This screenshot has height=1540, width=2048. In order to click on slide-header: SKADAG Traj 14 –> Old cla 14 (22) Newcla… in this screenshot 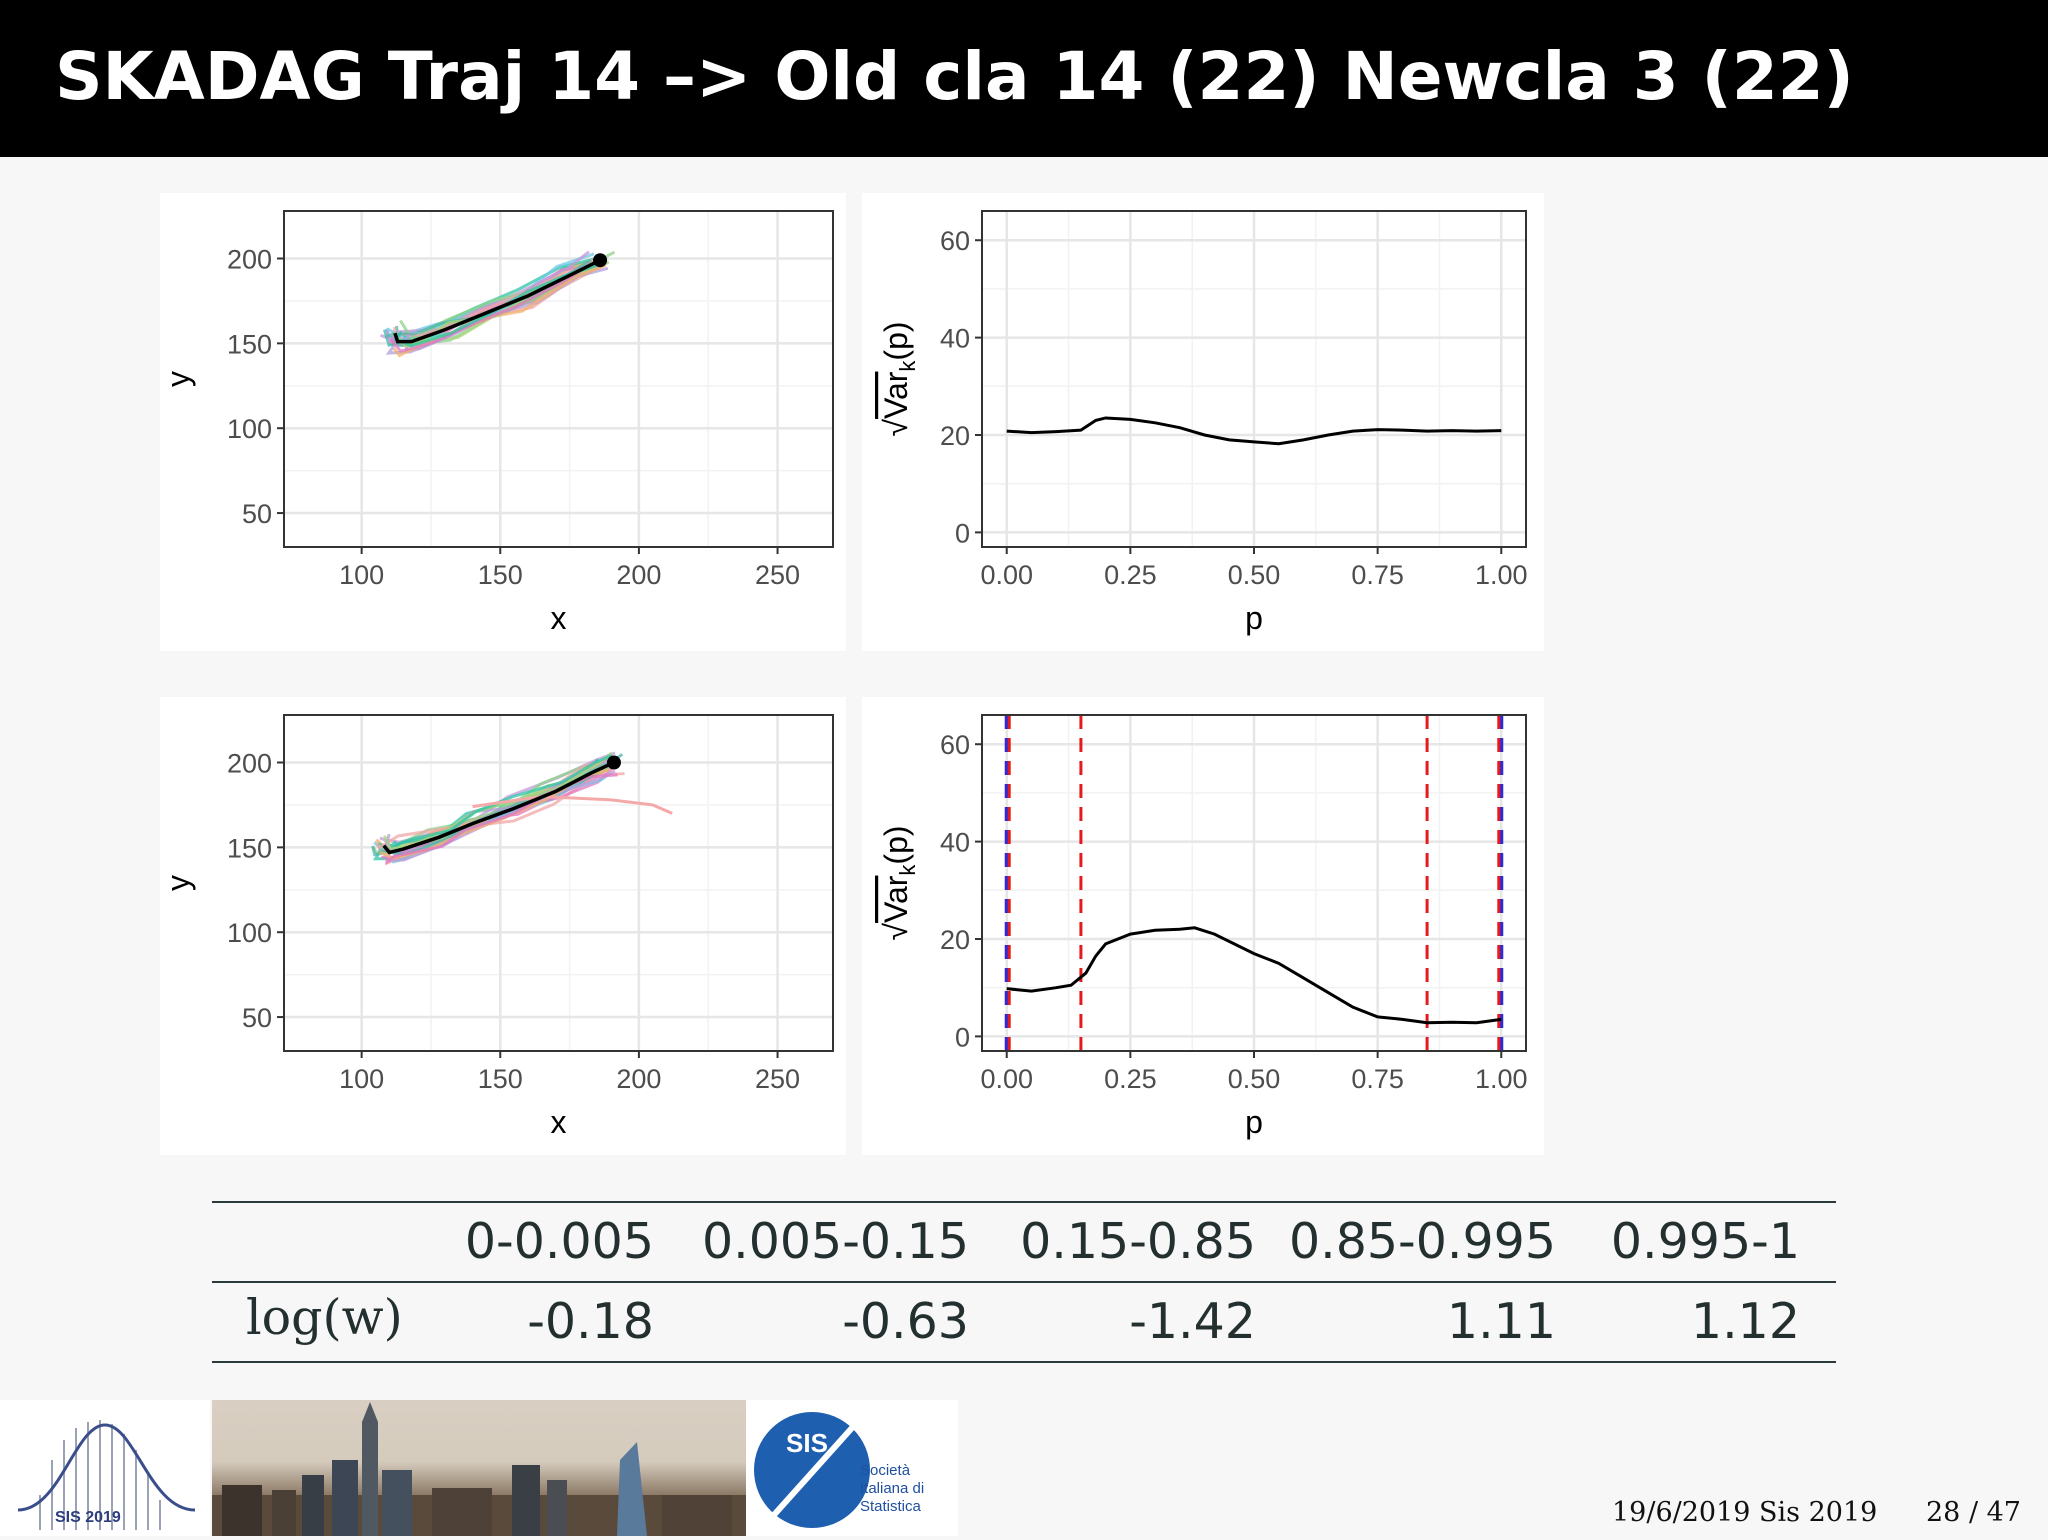, I will do `click(1024, 78)`.